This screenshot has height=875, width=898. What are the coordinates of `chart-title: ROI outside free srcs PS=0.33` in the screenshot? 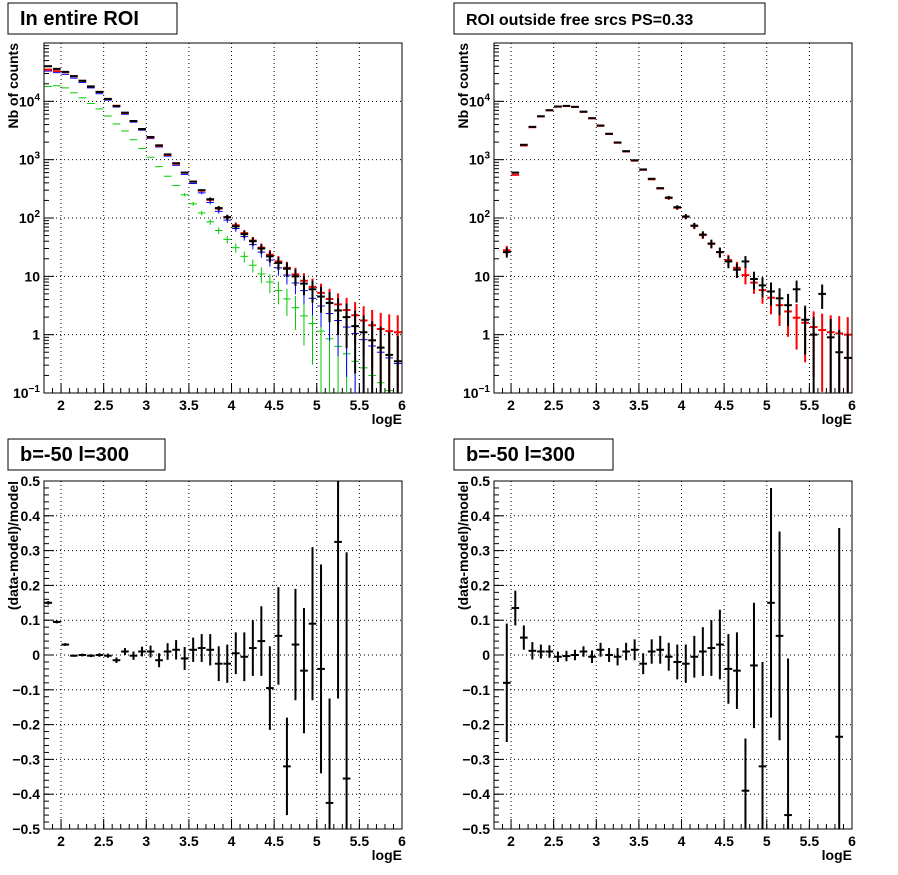 It's located at (579, 20).